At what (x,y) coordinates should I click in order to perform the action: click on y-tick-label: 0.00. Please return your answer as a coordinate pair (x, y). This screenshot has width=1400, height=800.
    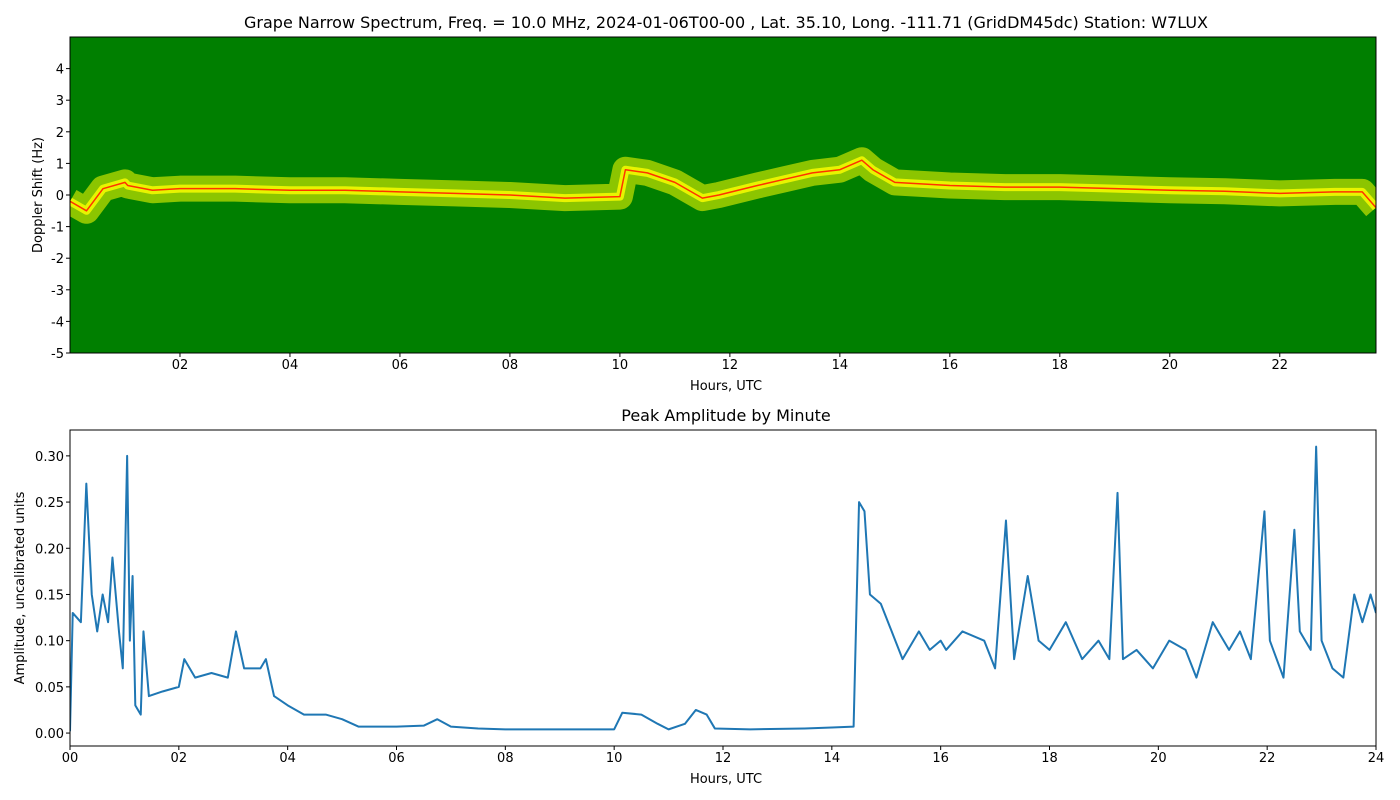
    Looking at the image, I should click on (49, 734).